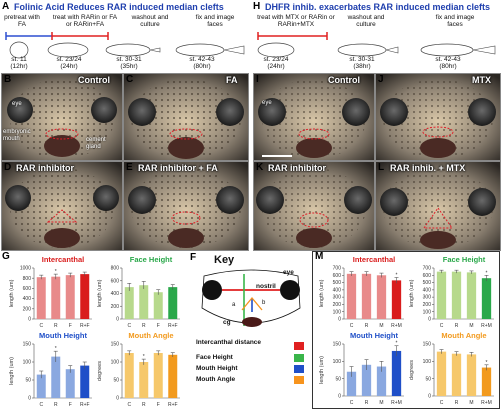 The height and width of the screenshot is (410, 501). I want to click on photo-e, so click(186, 206).